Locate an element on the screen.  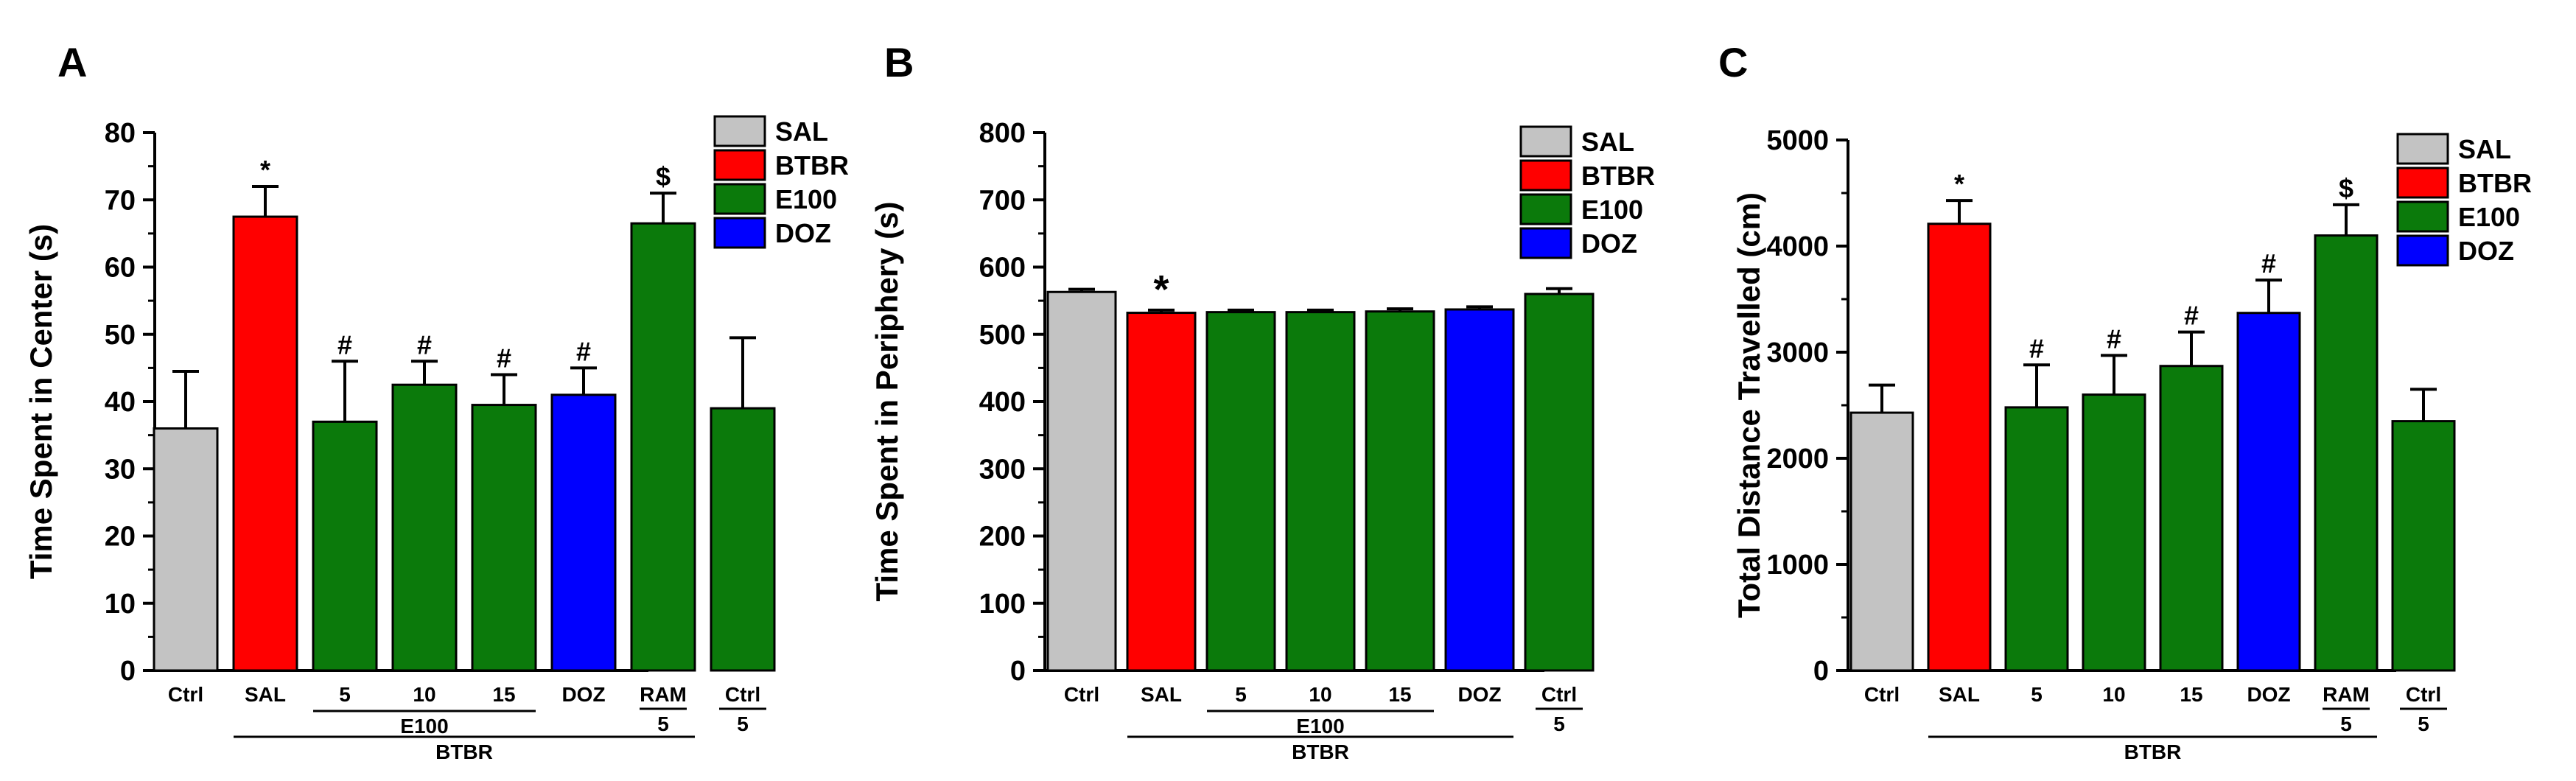
y-tick-label: 30 is located at coordinates (121, 470).